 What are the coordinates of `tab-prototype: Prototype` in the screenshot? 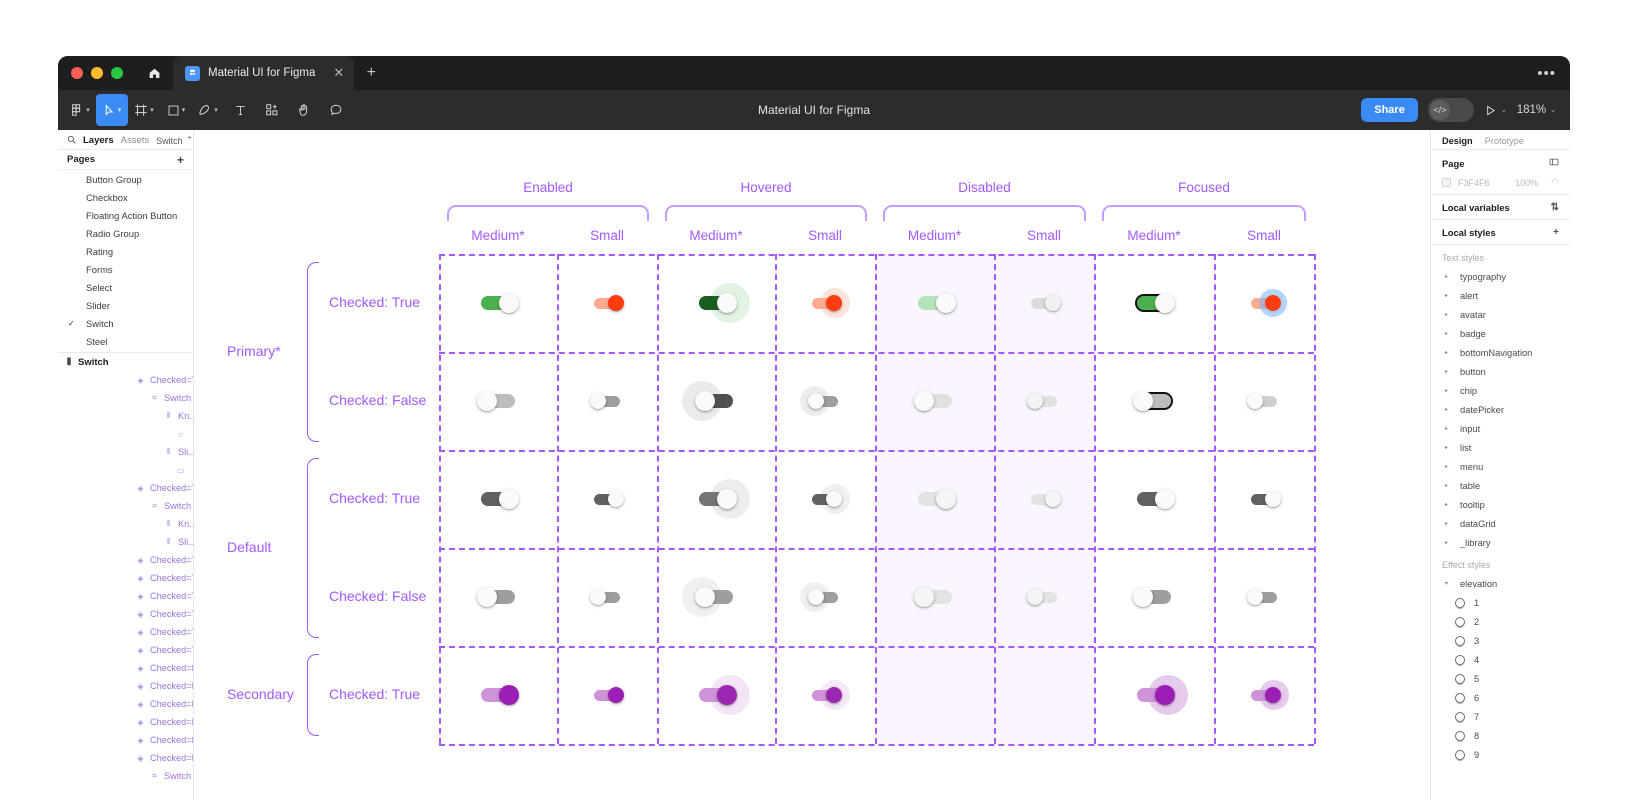 It's located at (1504, 140).